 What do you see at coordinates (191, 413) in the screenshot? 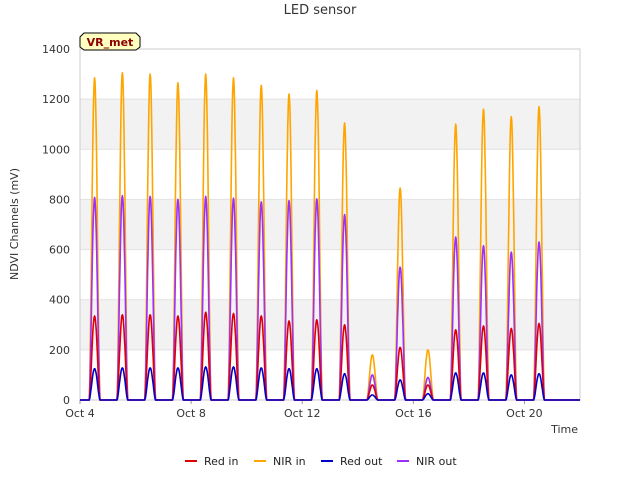
I see `x-tick-label: Oct 8` at bounding box center [191, 413].